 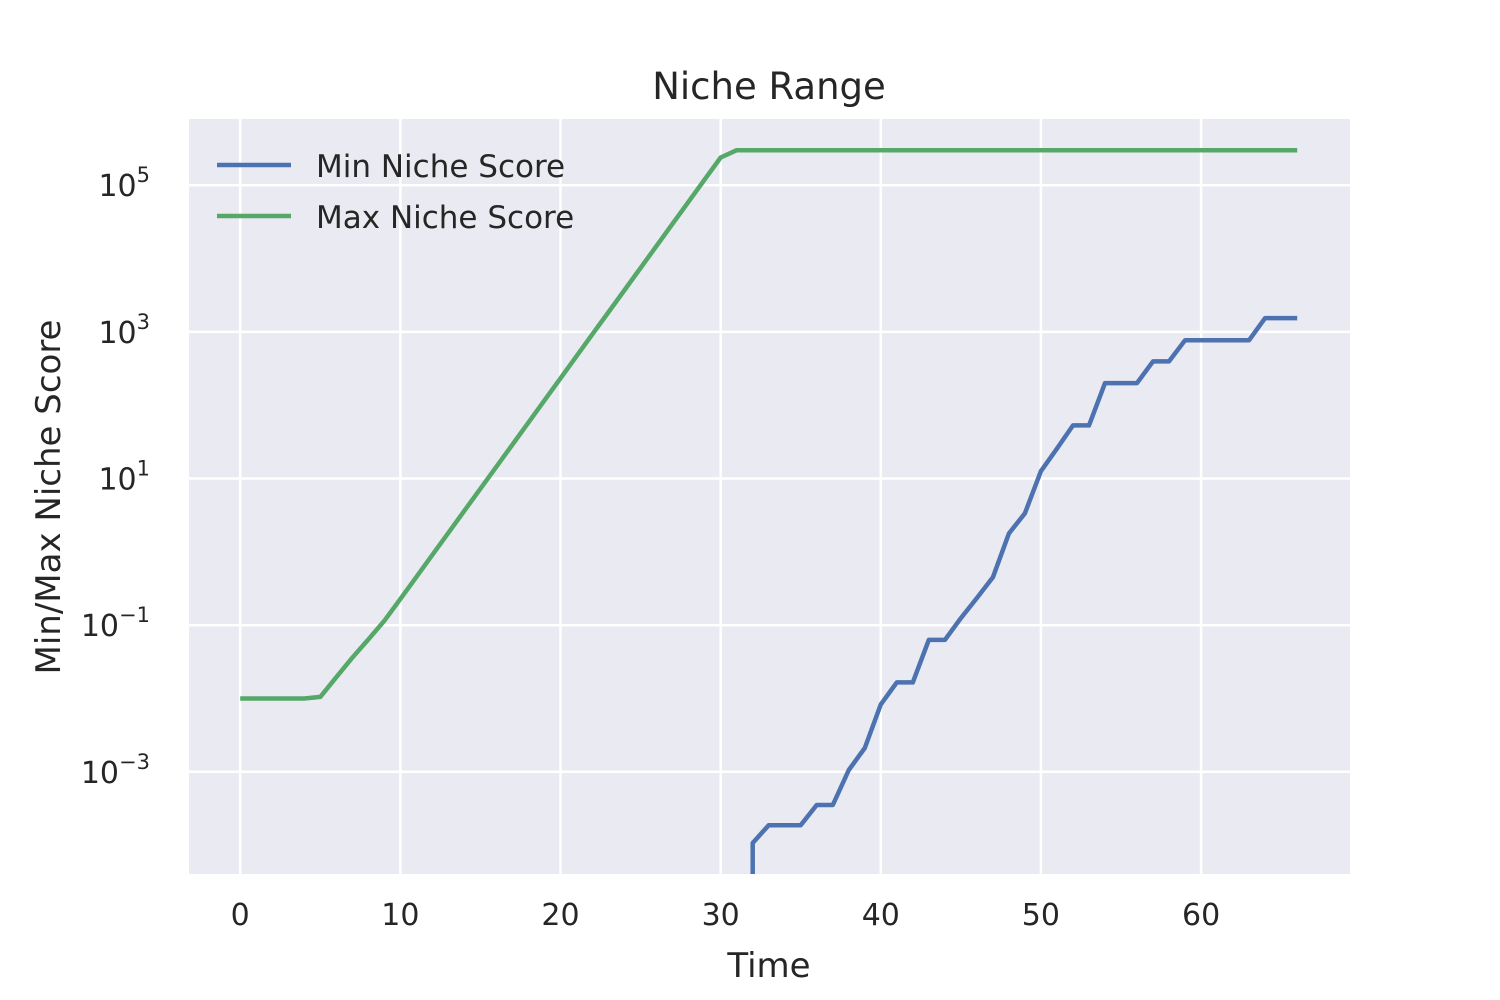 I want to click on y-tick-label: 10⁻³, so click(x=115, y=770).